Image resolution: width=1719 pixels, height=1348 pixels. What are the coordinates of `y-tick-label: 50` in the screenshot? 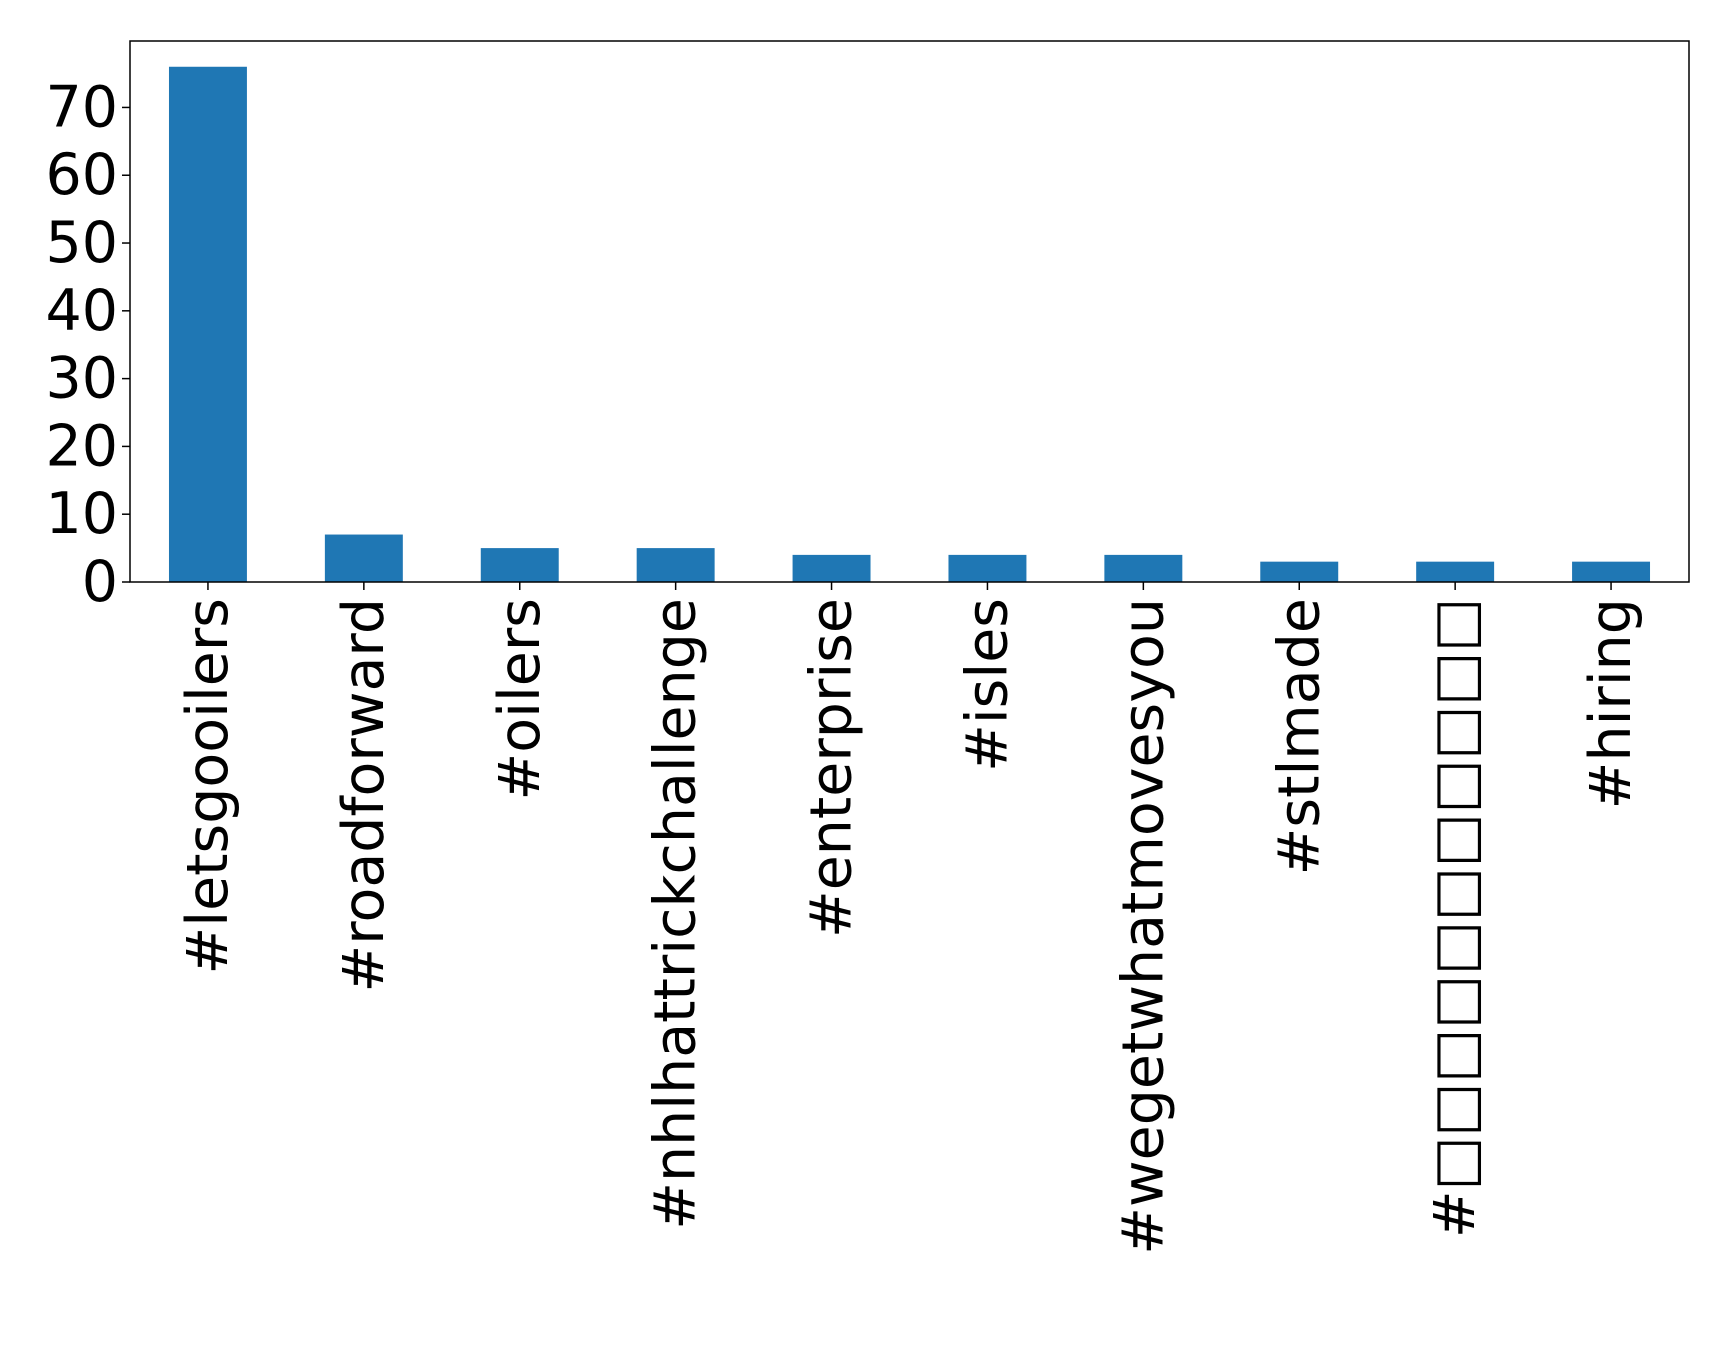 It's located at (81, 243).